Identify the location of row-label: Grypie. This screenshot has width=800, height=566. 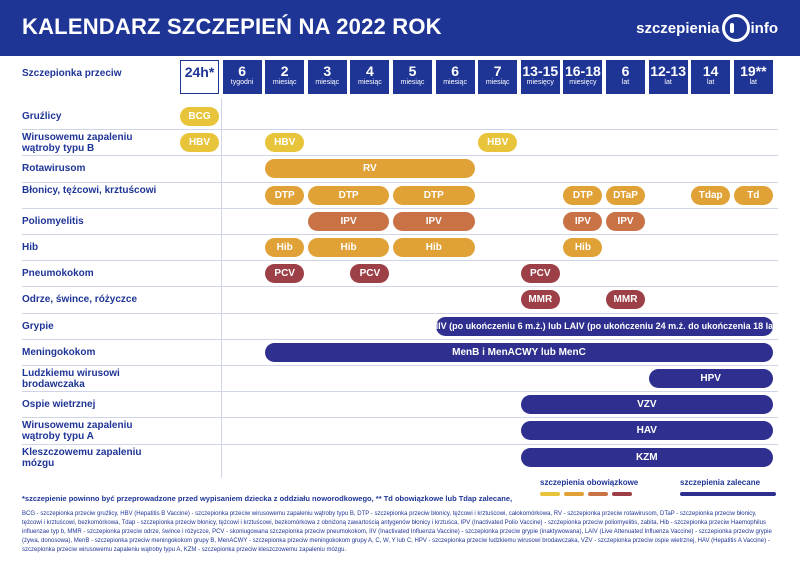
(38, 326).